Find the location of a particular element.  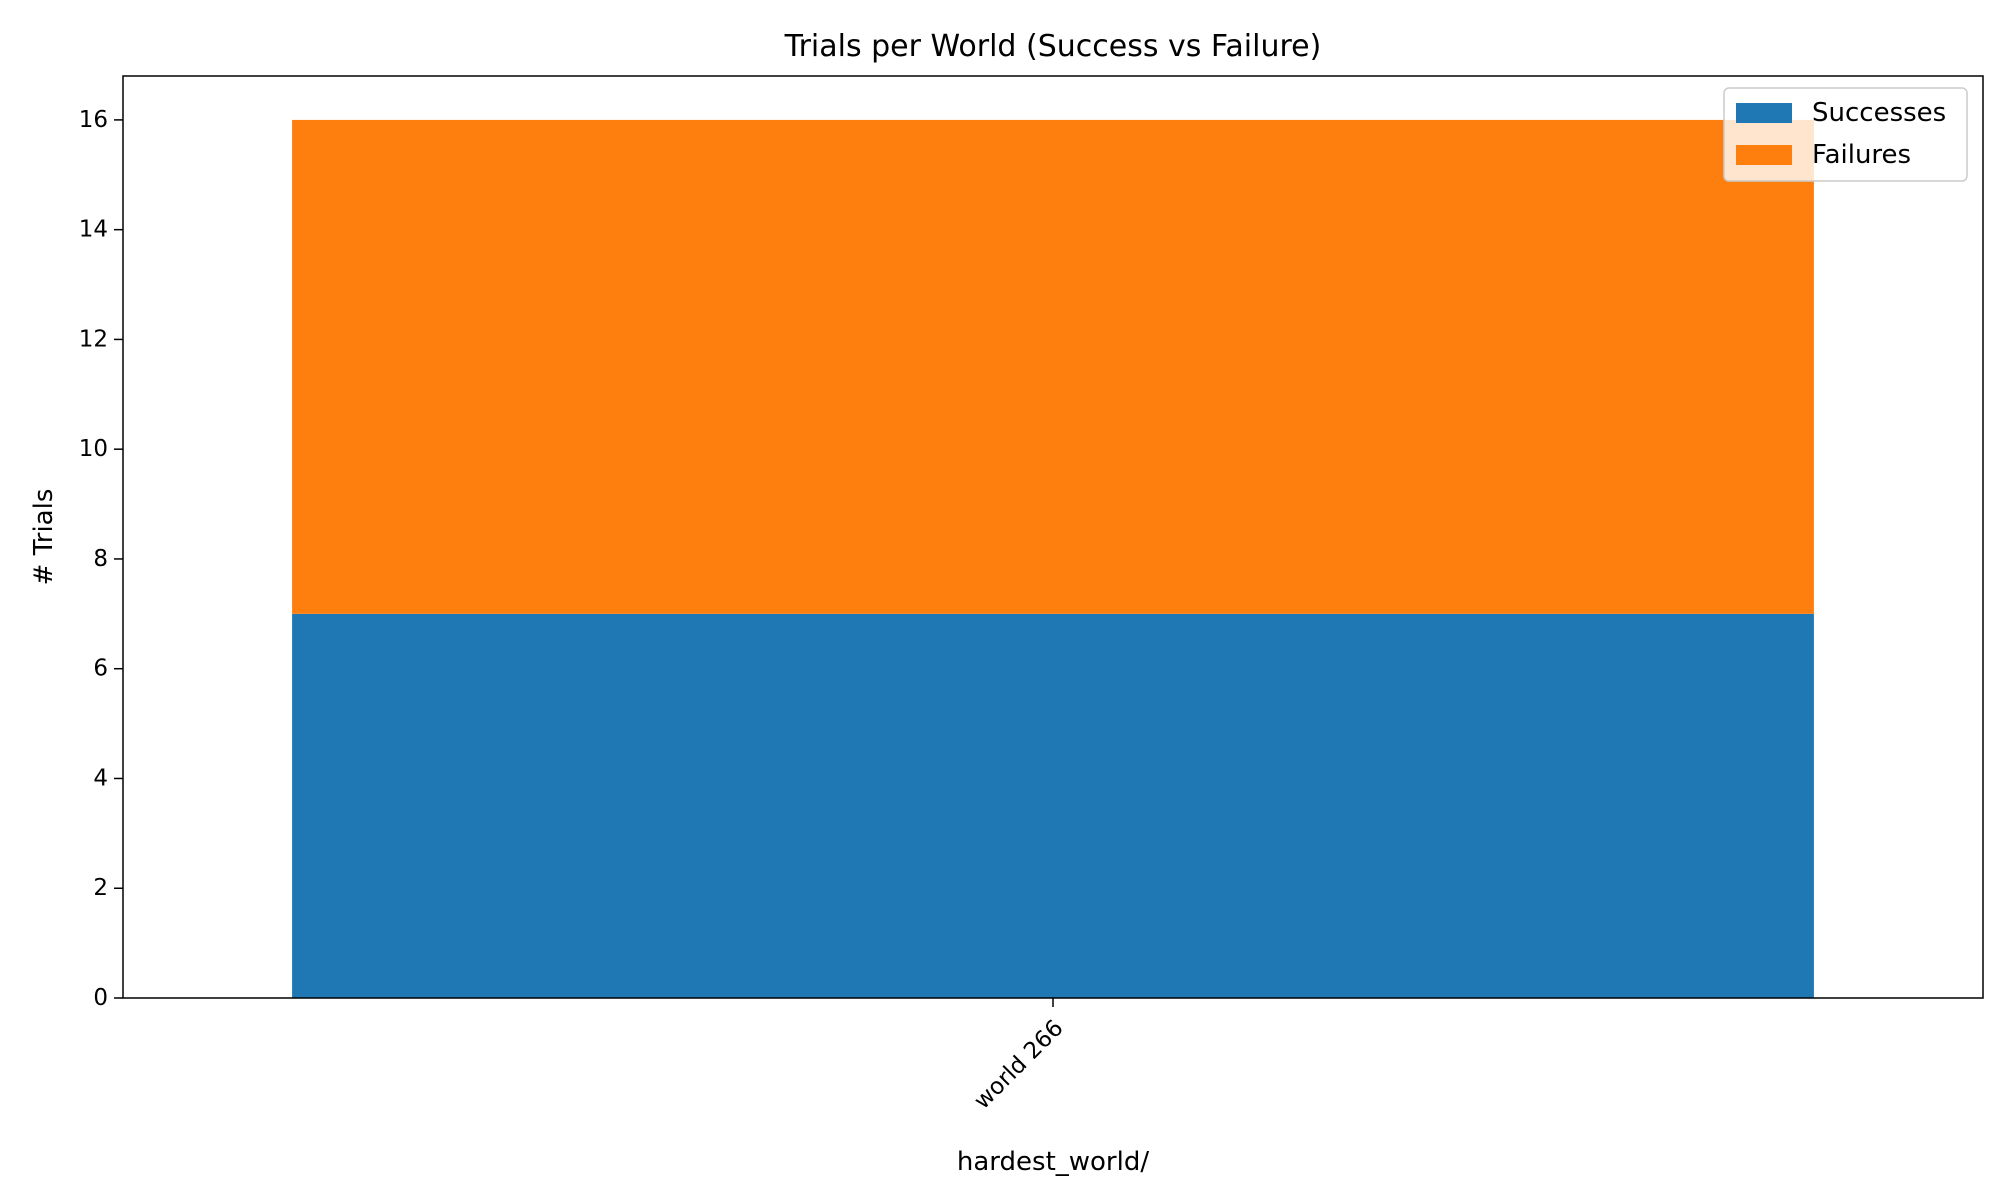

y-axis-label: # Trials is located at coordinates (44, 537).